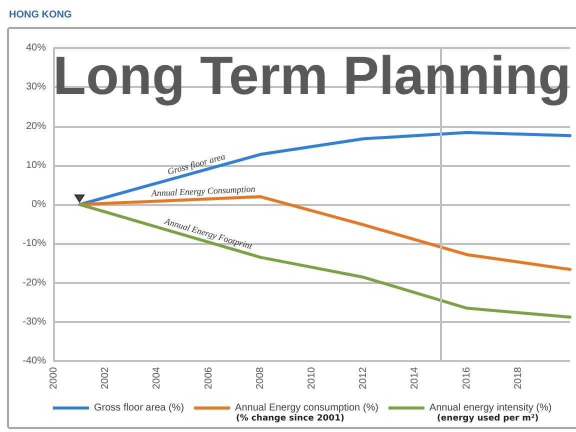  What do you see at coordinates (34, 244) in the screenshot?
I see `y-tick-label: -10%` at bounding box center [34, 244].